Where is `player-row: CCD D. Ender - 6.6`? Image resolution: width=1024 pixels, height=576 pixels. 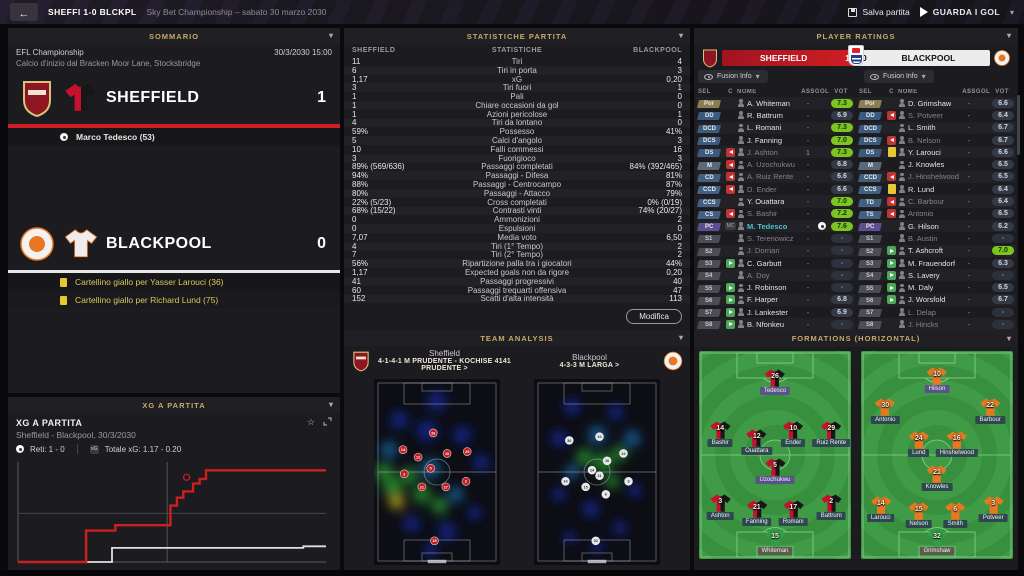
player-row: CCD D. Ender - 6.6 is located at coordinates (775, 189).